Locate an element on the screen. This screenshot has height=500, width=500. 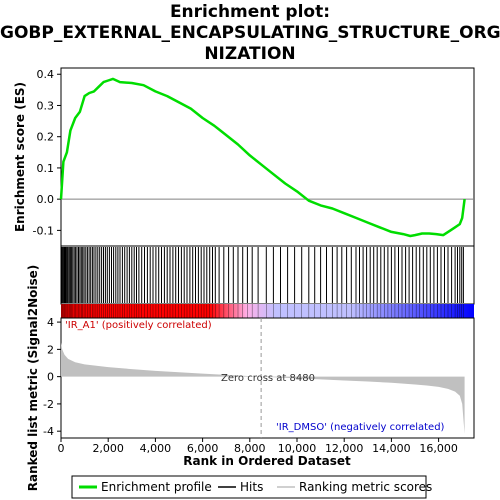
metric-y-tick-label: -2 is located at coordinates (48, 404).